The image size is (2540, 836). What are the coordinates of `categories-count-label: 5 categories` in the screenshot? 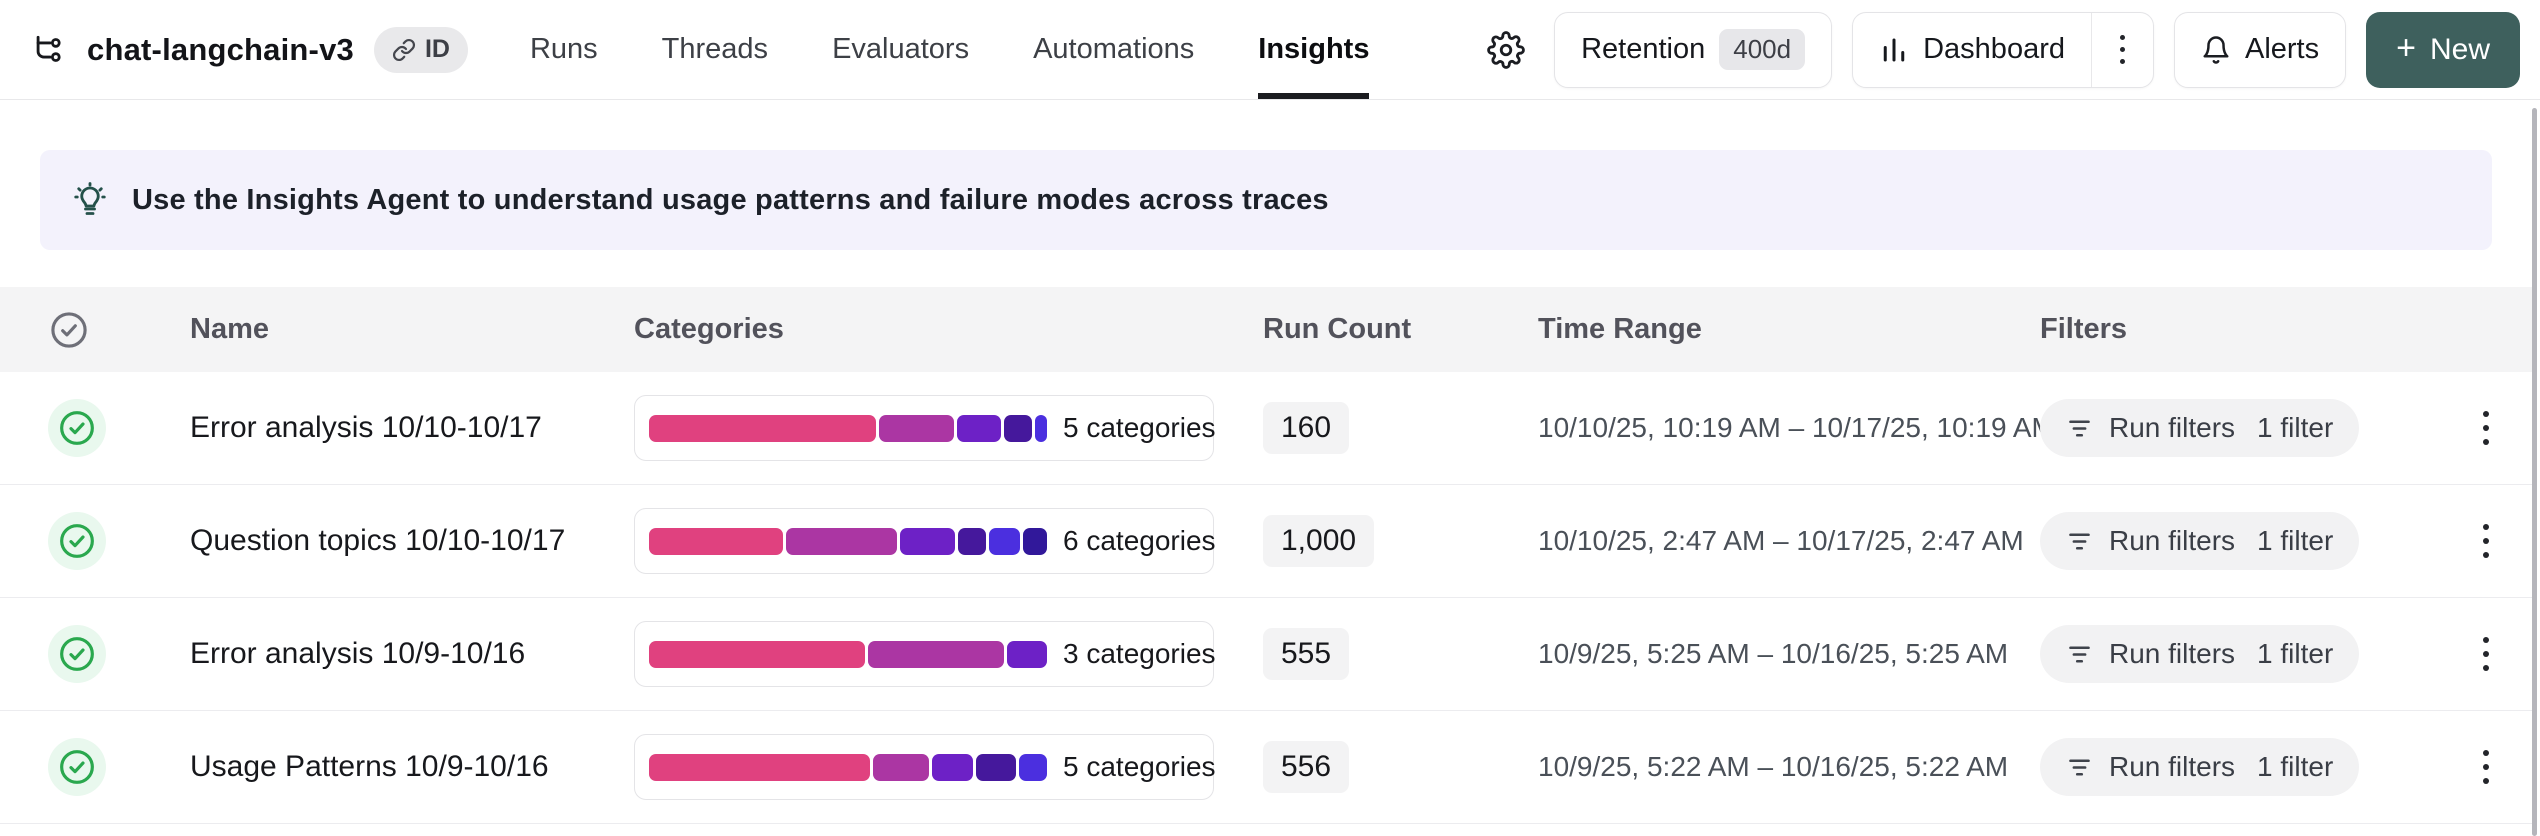 It's located at (1139, 427).